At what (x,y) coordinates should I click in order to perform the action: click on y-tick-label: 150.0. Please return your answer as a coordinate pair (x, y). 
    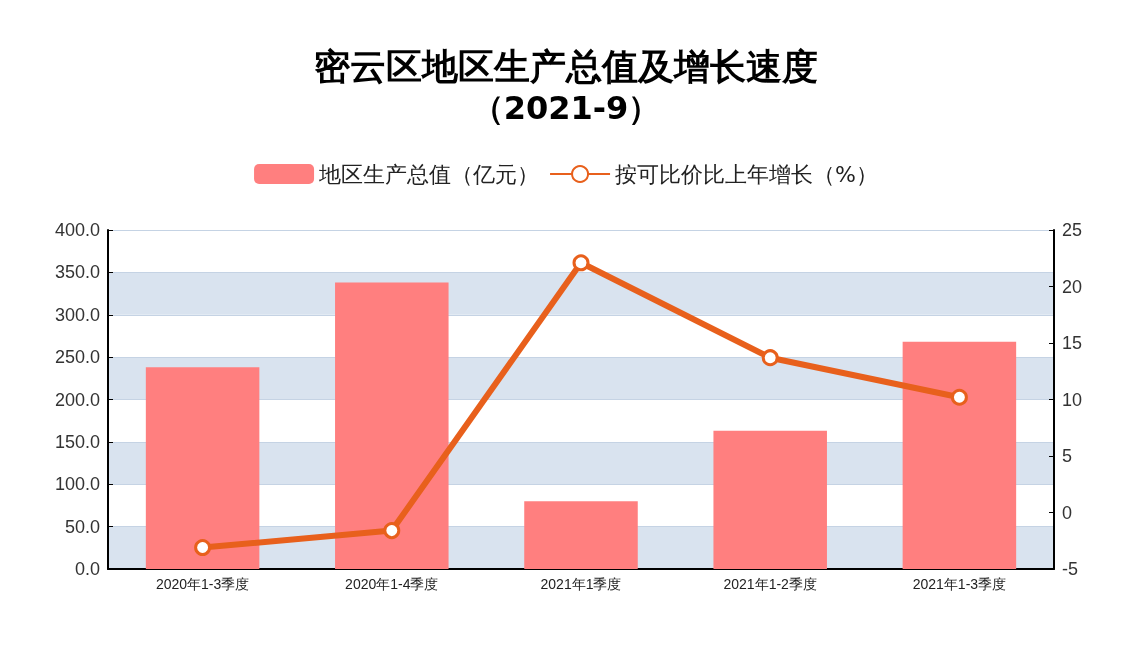
    Looking at the image, I should click on (77, 441).